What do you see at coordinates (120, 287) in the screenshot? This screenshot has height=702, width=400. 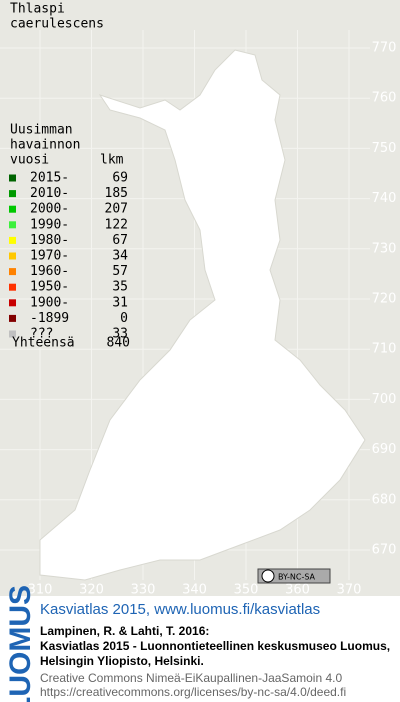 I see `legend-count: 35` at bounding box center [120, 287].